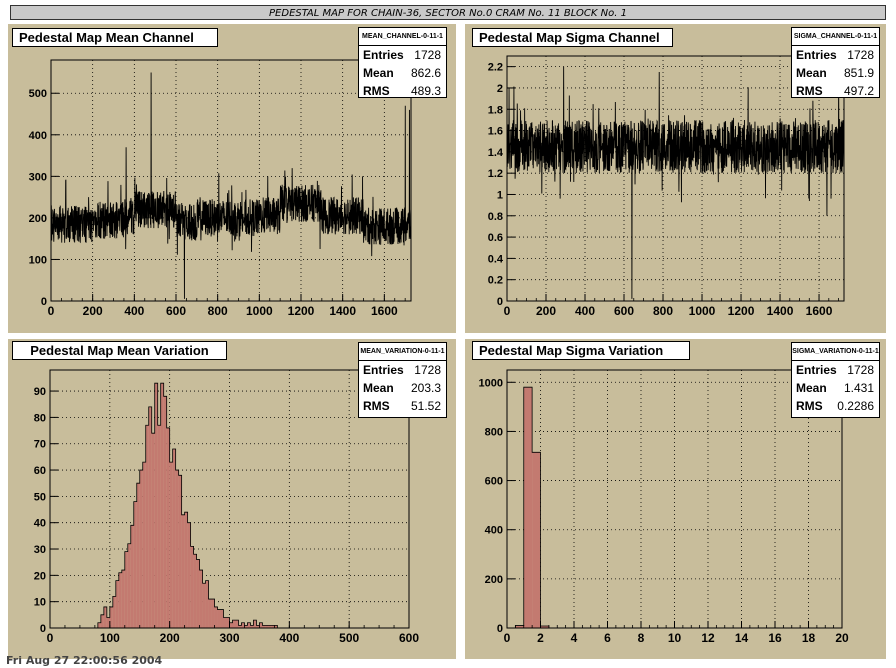 This screenshot has height=668, width=896. What do you see at coordinates (40, 603) in the screenshot?
I see `y-tick-label: 10` at bounding box center [40, 603].